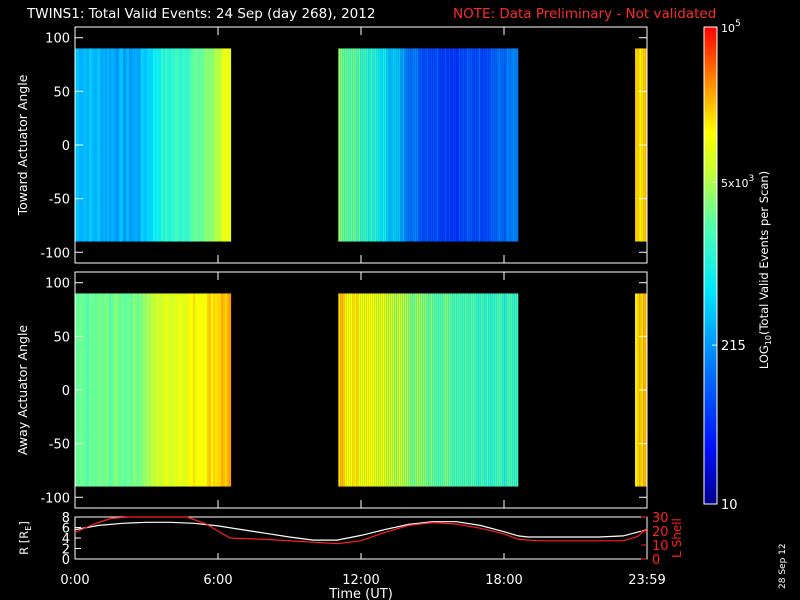  What do you see at coordinates (768, 340) in the screenshot?
I see `colorbar-label-sub: 10` at bounding box center [768, 340].